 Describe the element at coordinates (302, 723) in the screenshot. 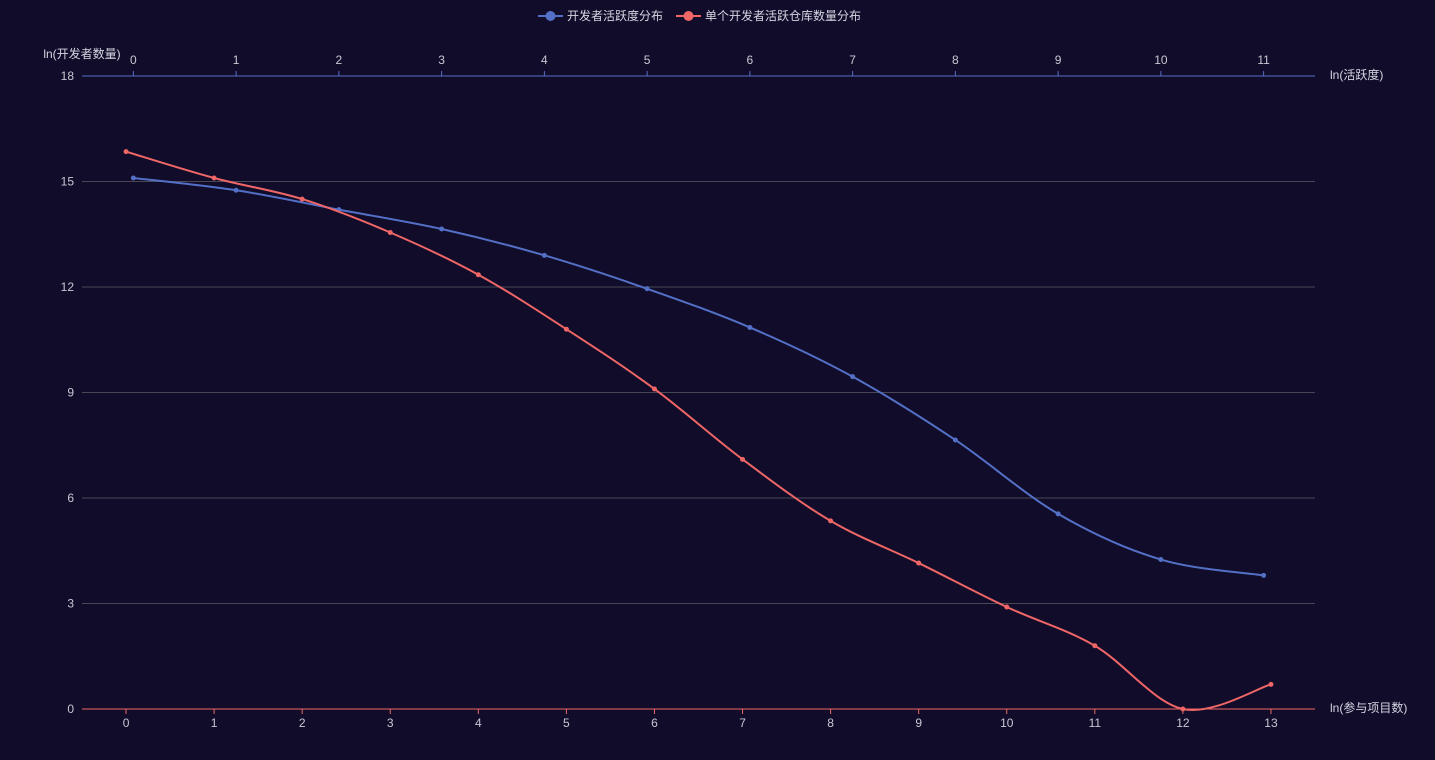

I see `bottom-x-tick-label: 2` at that location.